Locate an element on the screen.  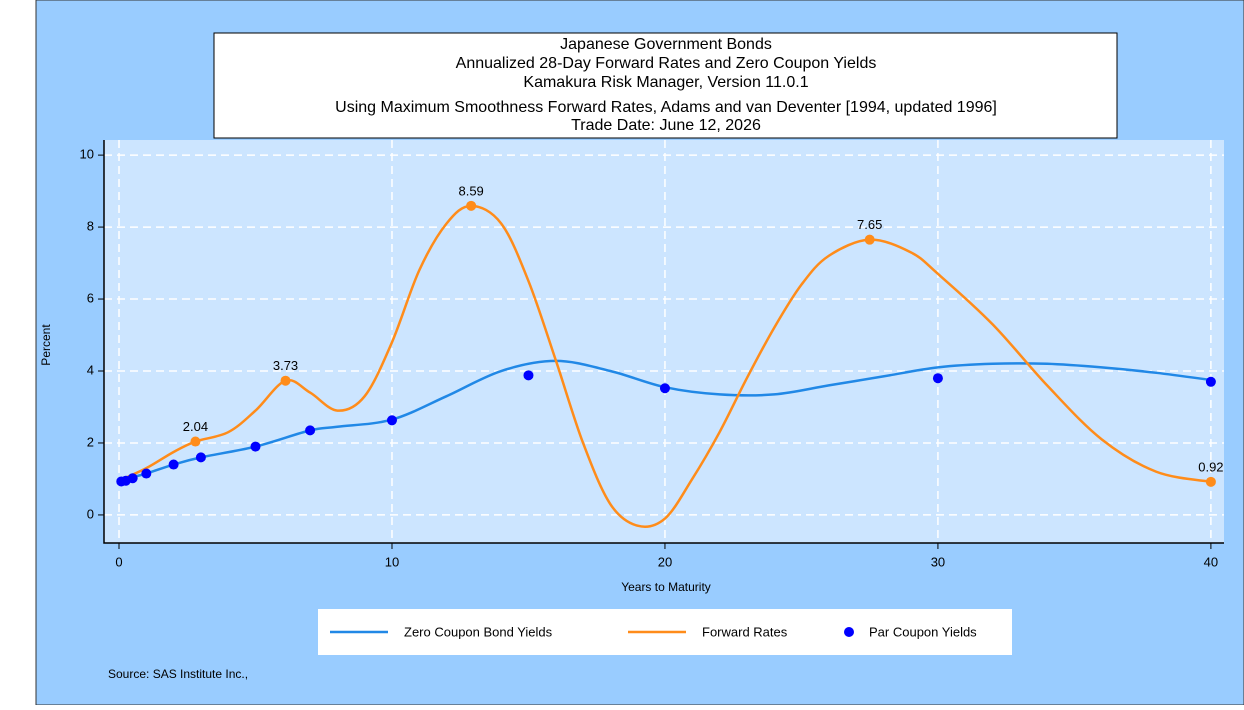
x-tick-label: 20 is located at coordinates (665, 561).